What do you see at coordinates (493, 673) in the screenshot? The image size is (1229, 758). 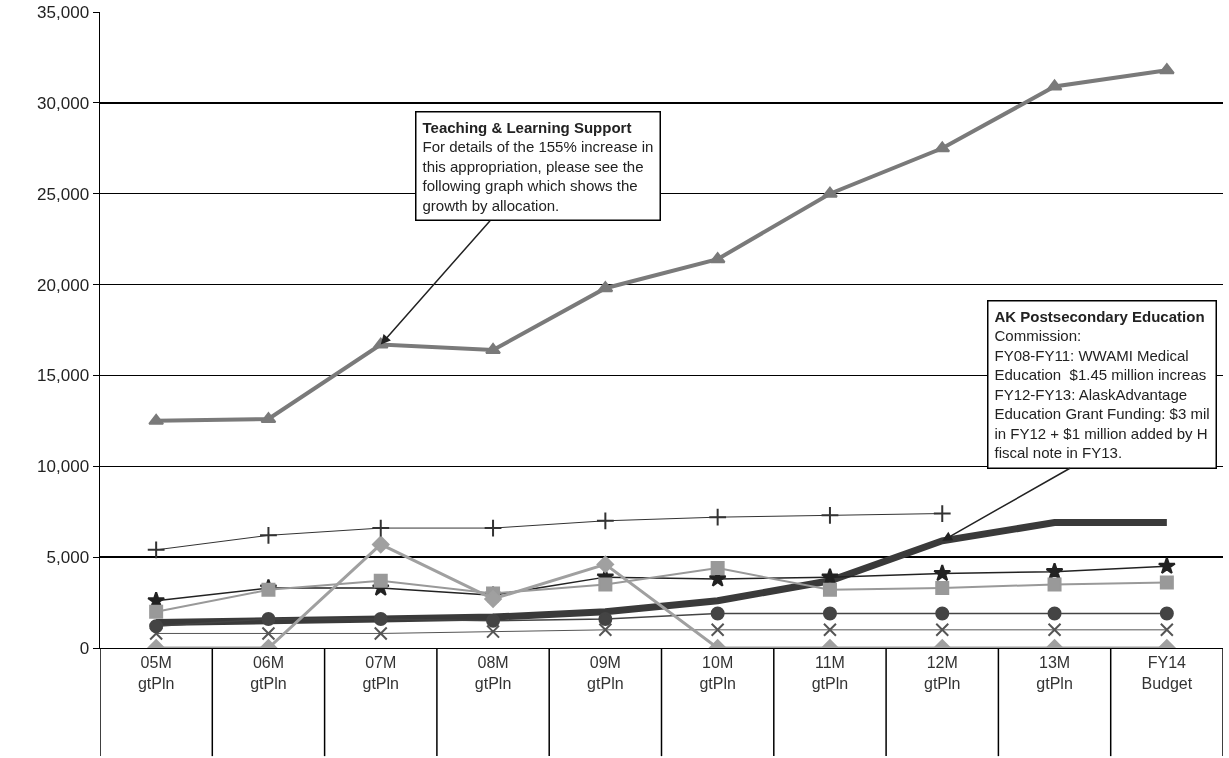 I see `x-tick-label: 08M gtPln` at bounding box center [493, 673].